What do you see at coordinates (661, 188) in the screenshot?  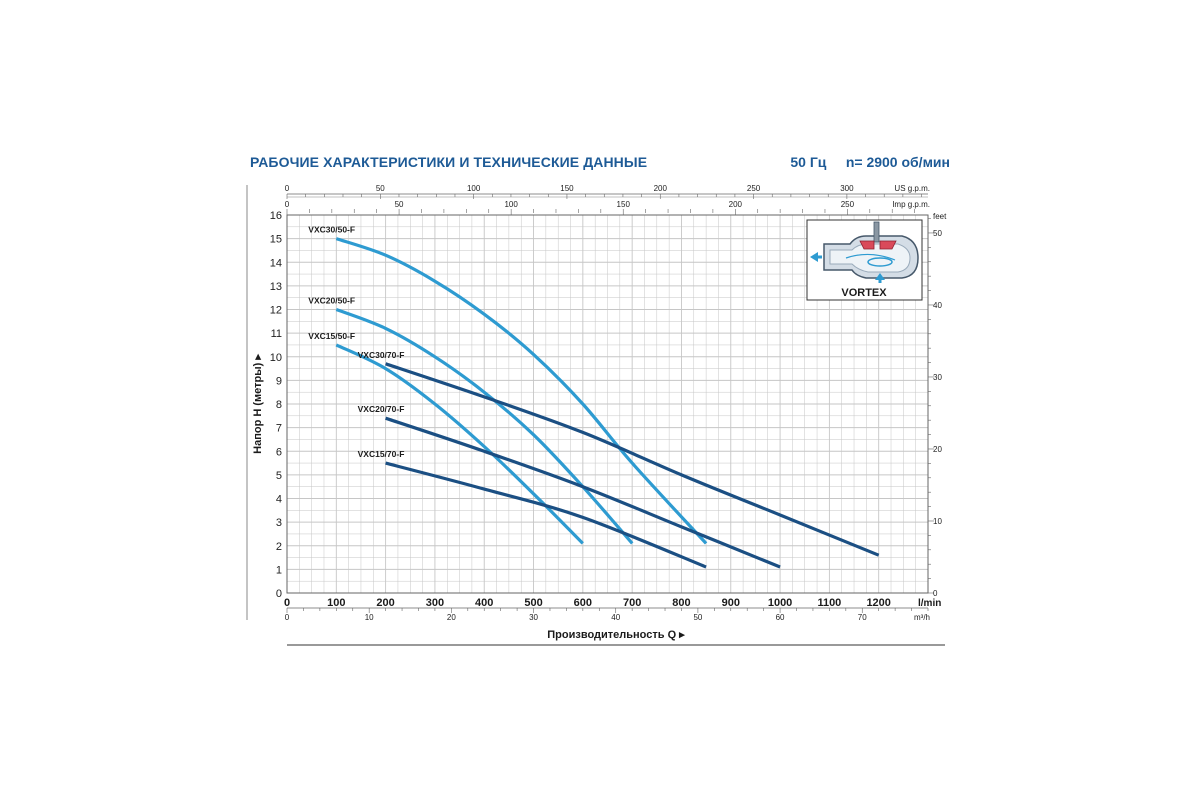 I see `us-gpm-tick-label: 200` at bounding box center [661, 188].